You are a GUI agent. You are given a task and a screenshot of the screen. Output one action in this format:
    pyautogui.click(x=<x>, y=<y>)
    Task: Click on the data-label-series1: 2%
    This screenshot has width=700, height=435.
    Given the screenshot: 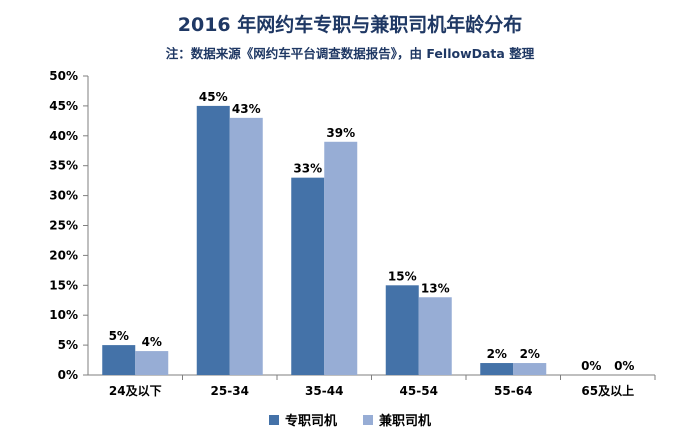 What is the action you would take?
    pyautogui.click(x=497, y=354)
    